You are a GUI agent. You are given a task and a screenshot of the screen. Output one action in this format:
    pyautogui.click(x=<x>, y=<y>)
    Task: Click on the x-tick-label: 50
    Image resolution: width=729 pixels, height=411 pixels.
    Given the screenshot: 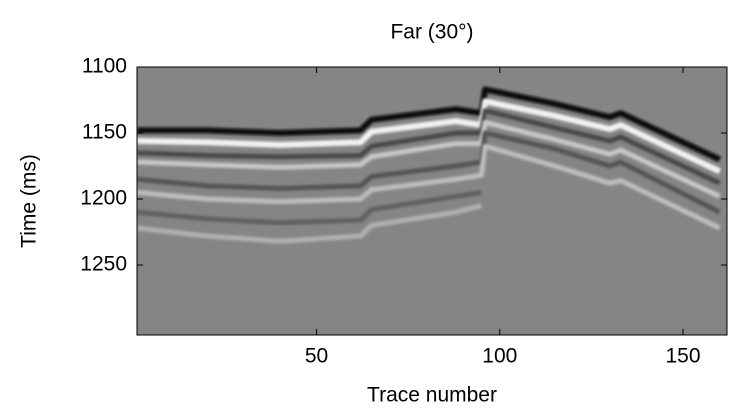 What is the action you would take?
    pyautogui.click(x=316, y=356)
    